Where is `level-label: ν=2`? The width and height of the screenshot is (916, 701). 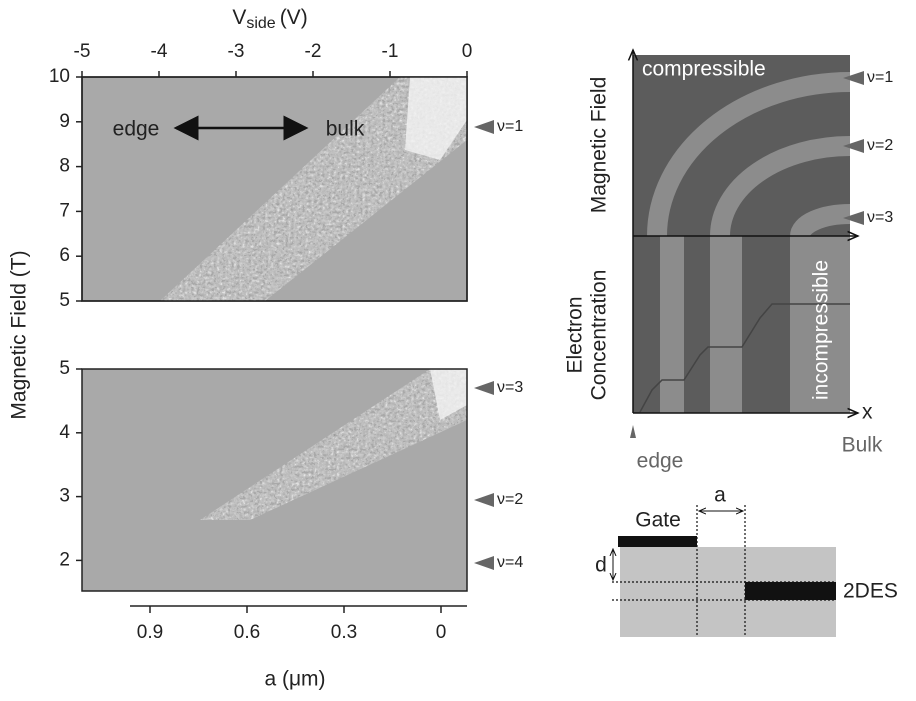 level-label: ν=2 is located at coordinates (880, 145).